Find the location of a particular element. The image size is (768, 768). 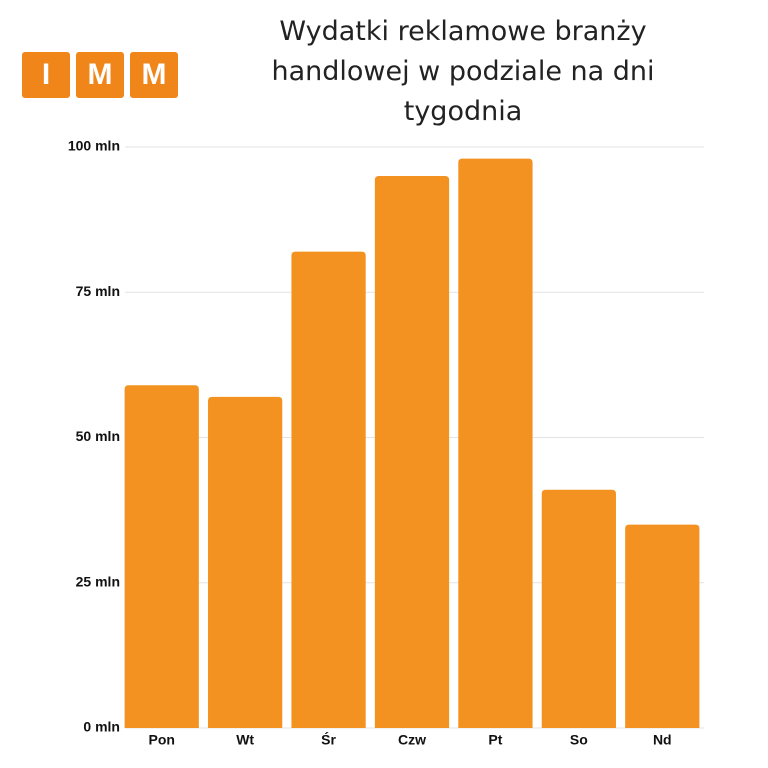

logo-letter: I is located at coordinates (46, 75).